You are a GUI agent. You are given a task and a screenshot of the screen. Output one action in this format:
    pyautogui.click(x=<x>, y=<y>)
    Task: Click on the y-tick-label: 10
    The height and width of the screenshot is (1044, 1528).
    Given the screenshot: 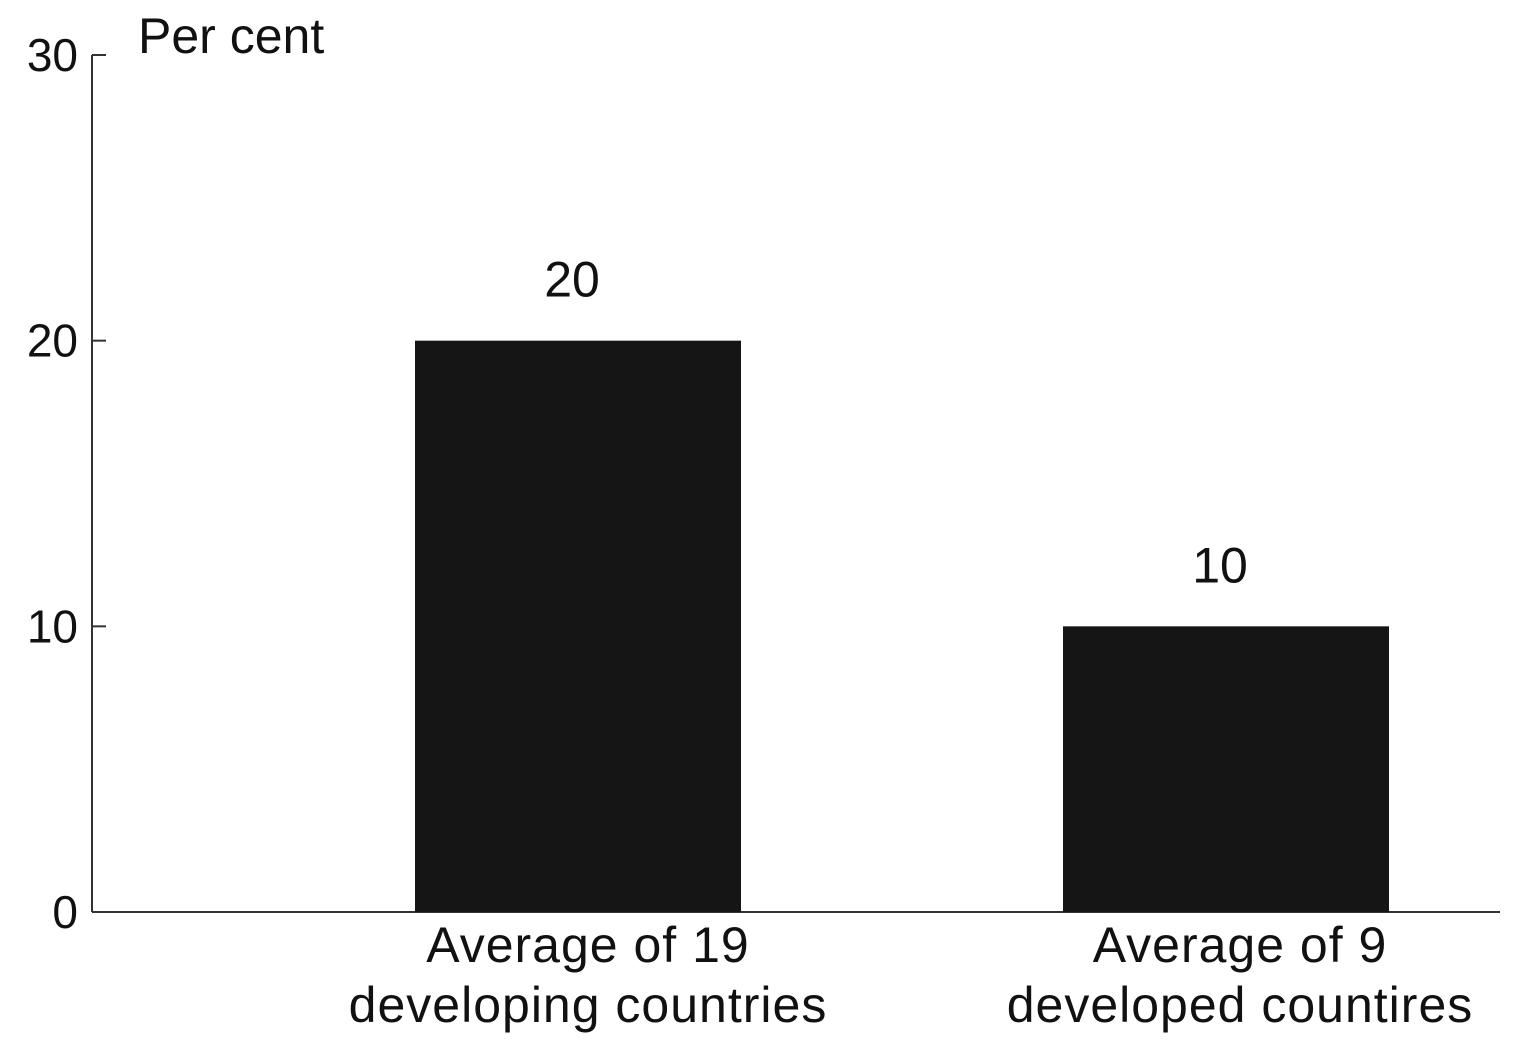 What is the action you would take?
    pyautogui.click(x=52, y=626)
    